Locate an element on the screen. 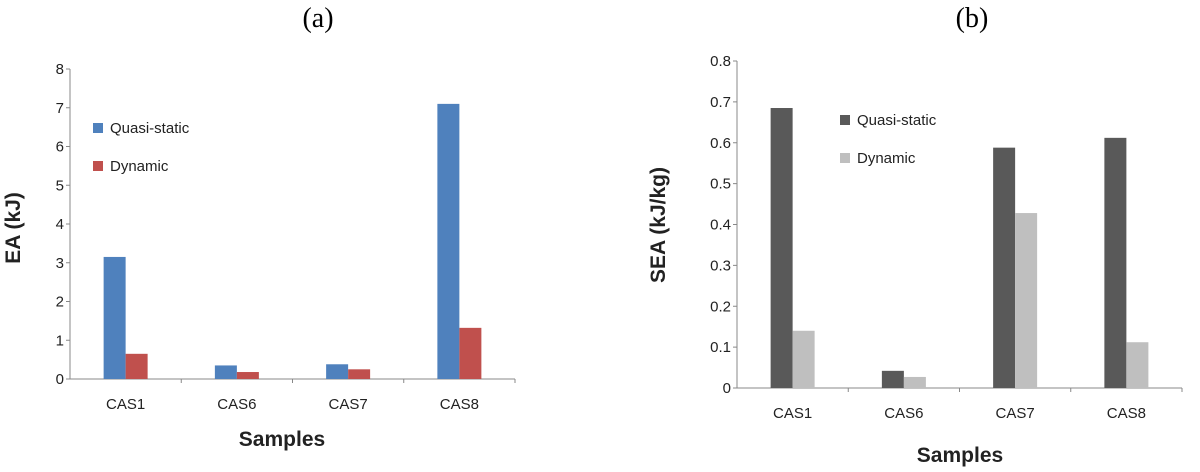 The image size is (1200, 472). legend-a: Quasi-static Dynamic is located at coordinates (141, 147).